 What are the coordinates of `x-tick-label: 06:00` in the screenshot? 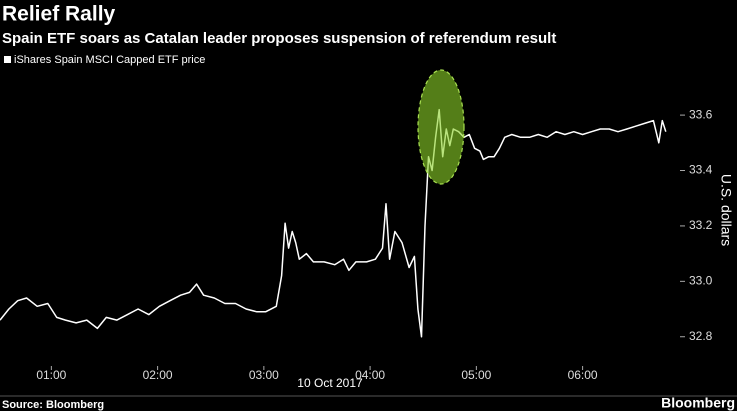 It's located at (583, 375).